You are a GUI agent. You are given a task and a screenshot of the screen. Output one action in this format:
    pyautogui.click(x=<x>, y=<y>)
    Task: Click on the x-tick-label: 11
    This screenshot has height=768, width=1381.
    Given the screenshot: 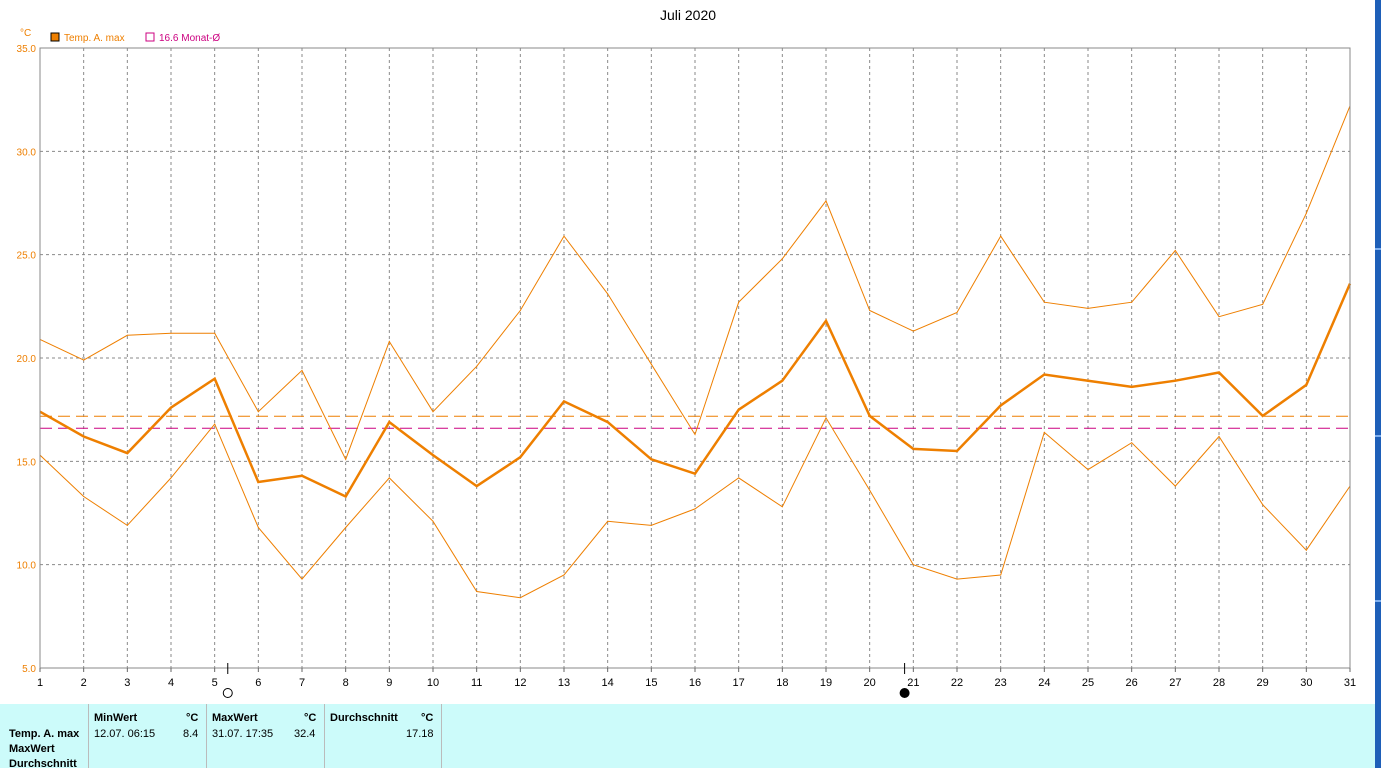 What is the action you would take?
    pyautogui.click(x=476, y=683)
    